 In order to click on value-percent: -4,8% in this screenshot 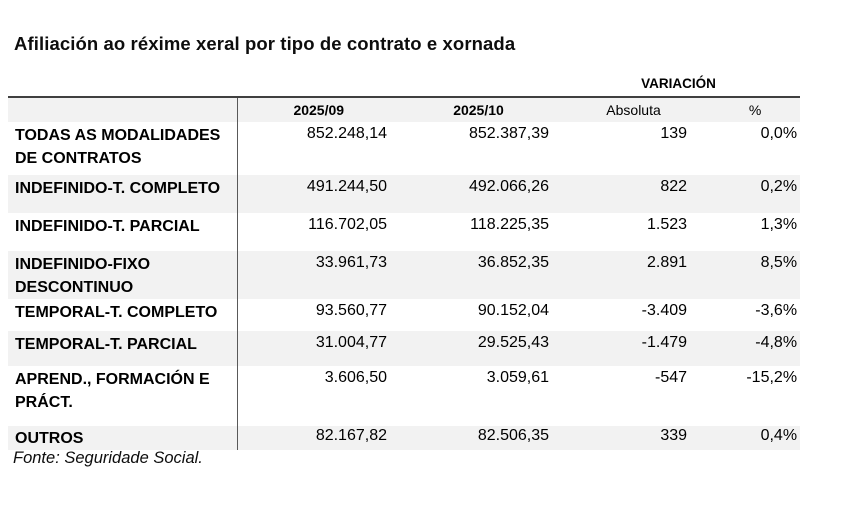, I will do `click(755, 348)`.